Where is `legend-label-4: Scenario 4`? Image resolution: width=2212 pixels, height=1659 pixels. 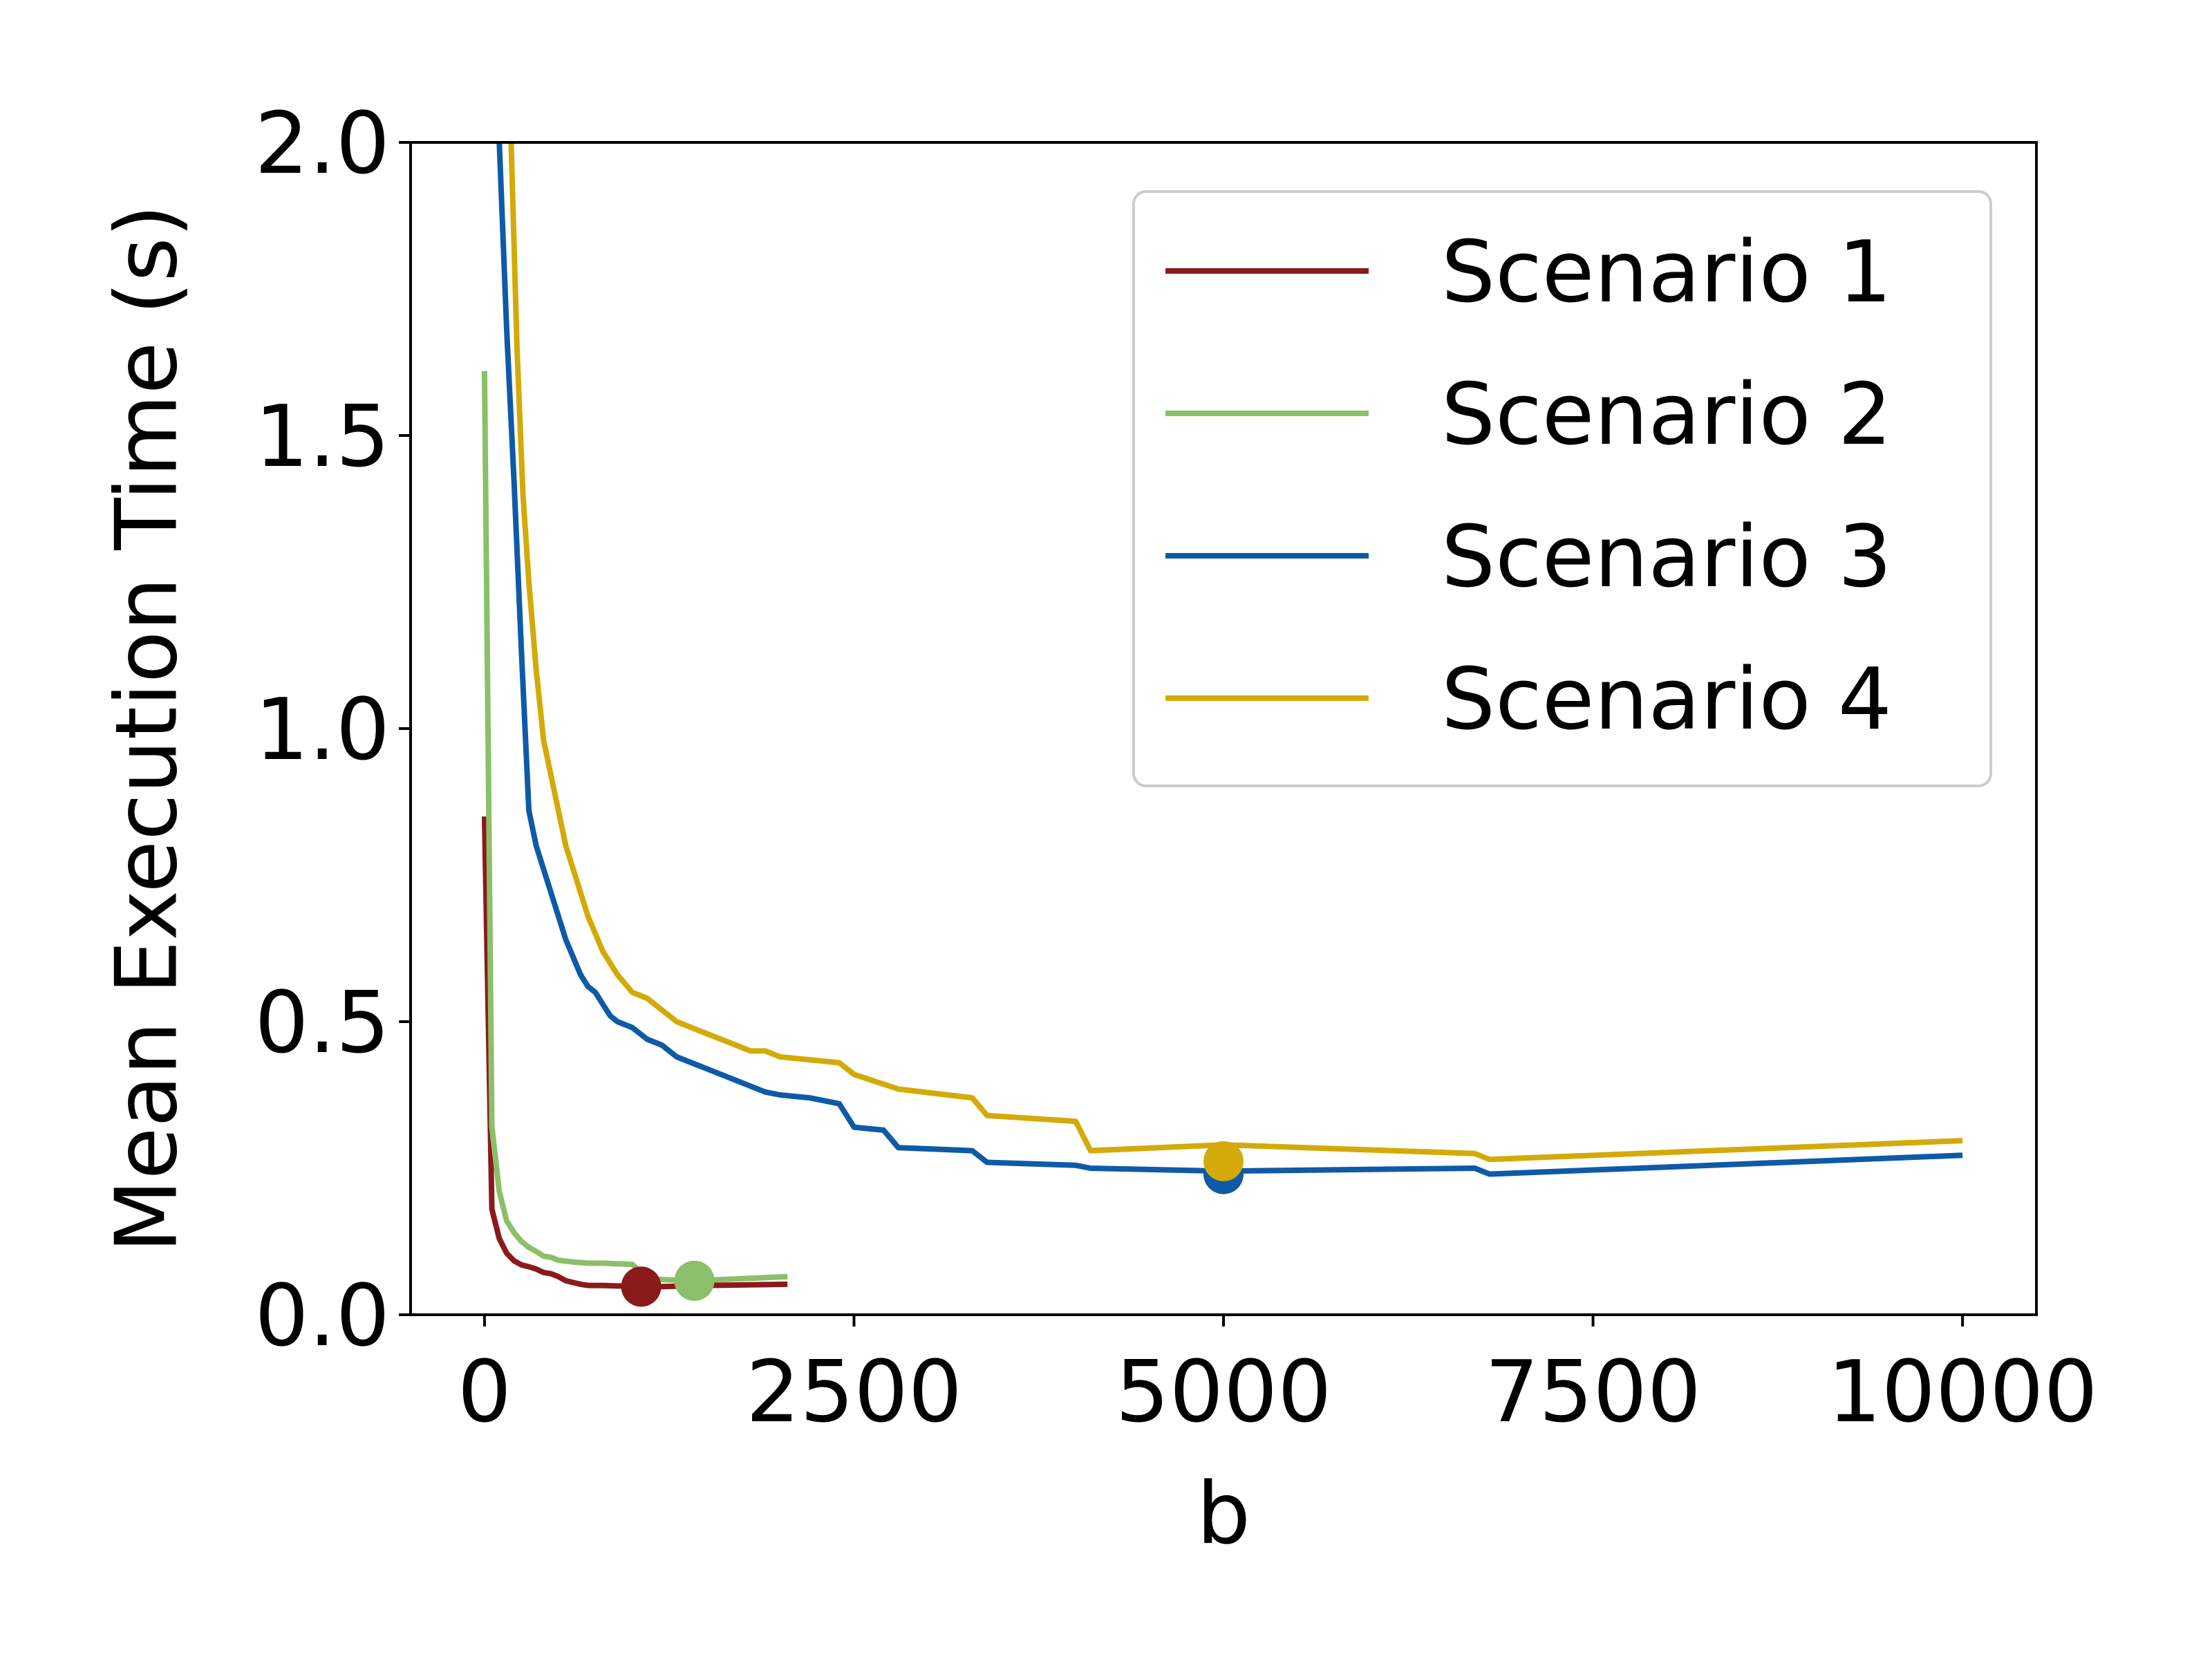
legend-label-4: Scenario 4 is located at coordinates (1666, 699).